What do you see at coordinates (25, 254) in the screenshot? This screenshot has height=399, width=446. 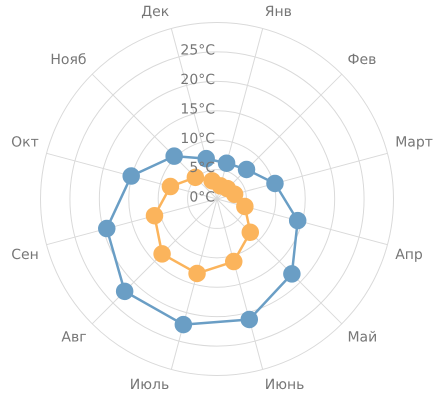 I see `spoke-label: Сен` at bounding box center [25, 254].